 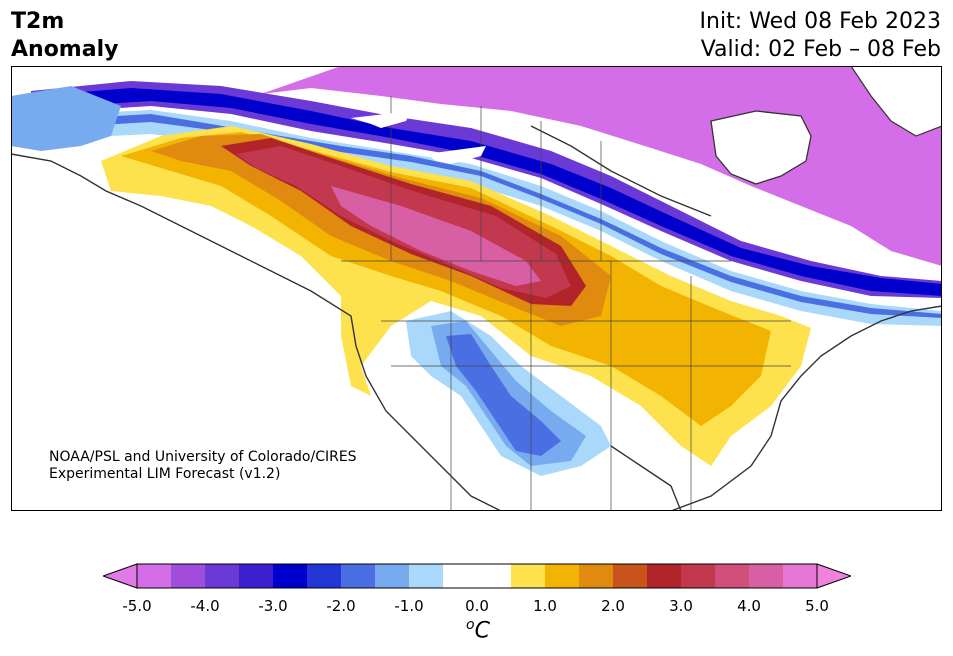 I want to click on colorbar-tick-label: -5.0, so click(x=137, y=606).